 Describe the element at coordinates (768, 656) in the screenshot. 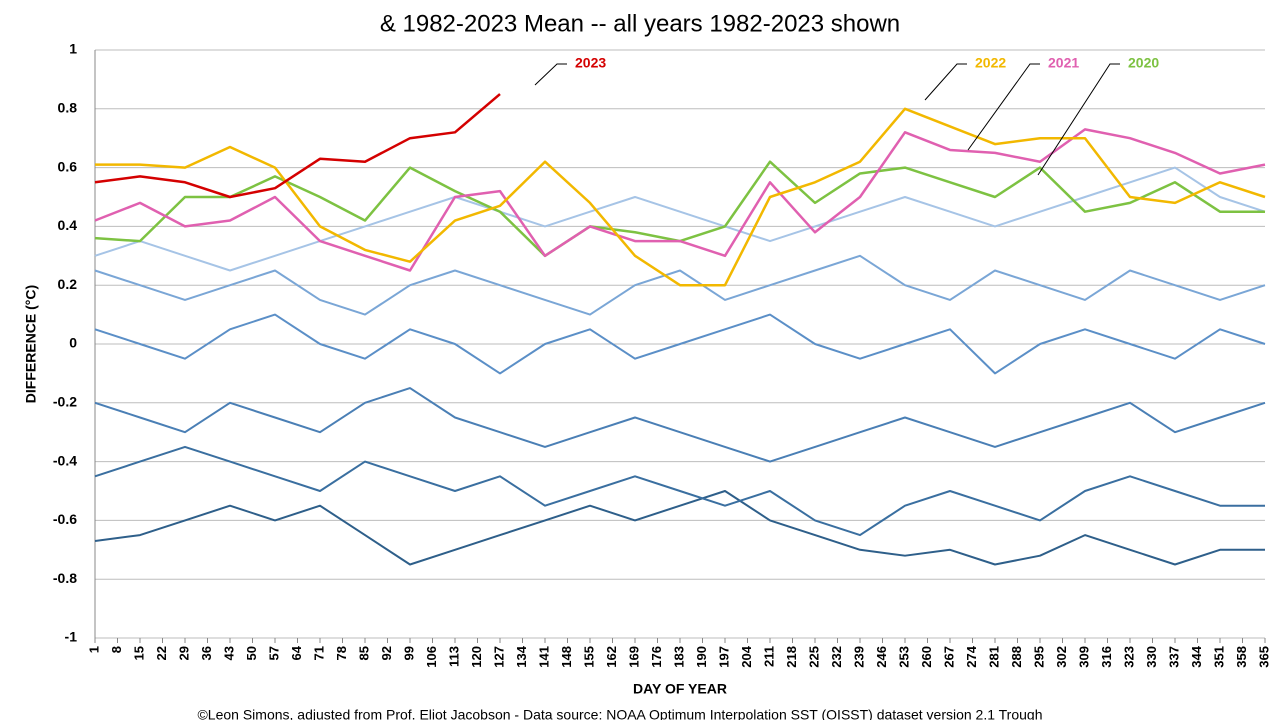

I see `x-tick-label: 211` at that location.